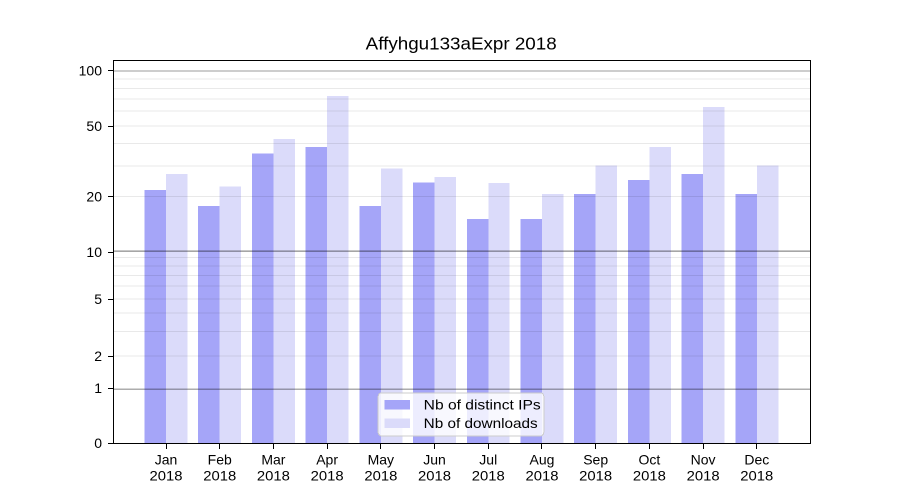 The width and height of the screenshot is (900, 500). I want to click on svg-text: 50, so click(94, 126).